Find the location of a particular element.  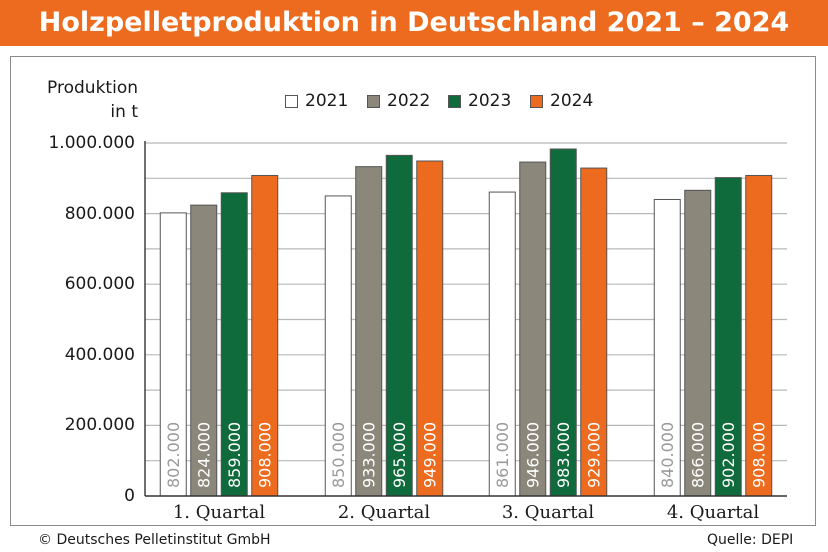

bar-value-label: 850.000 is located at coordinates (338, 455).